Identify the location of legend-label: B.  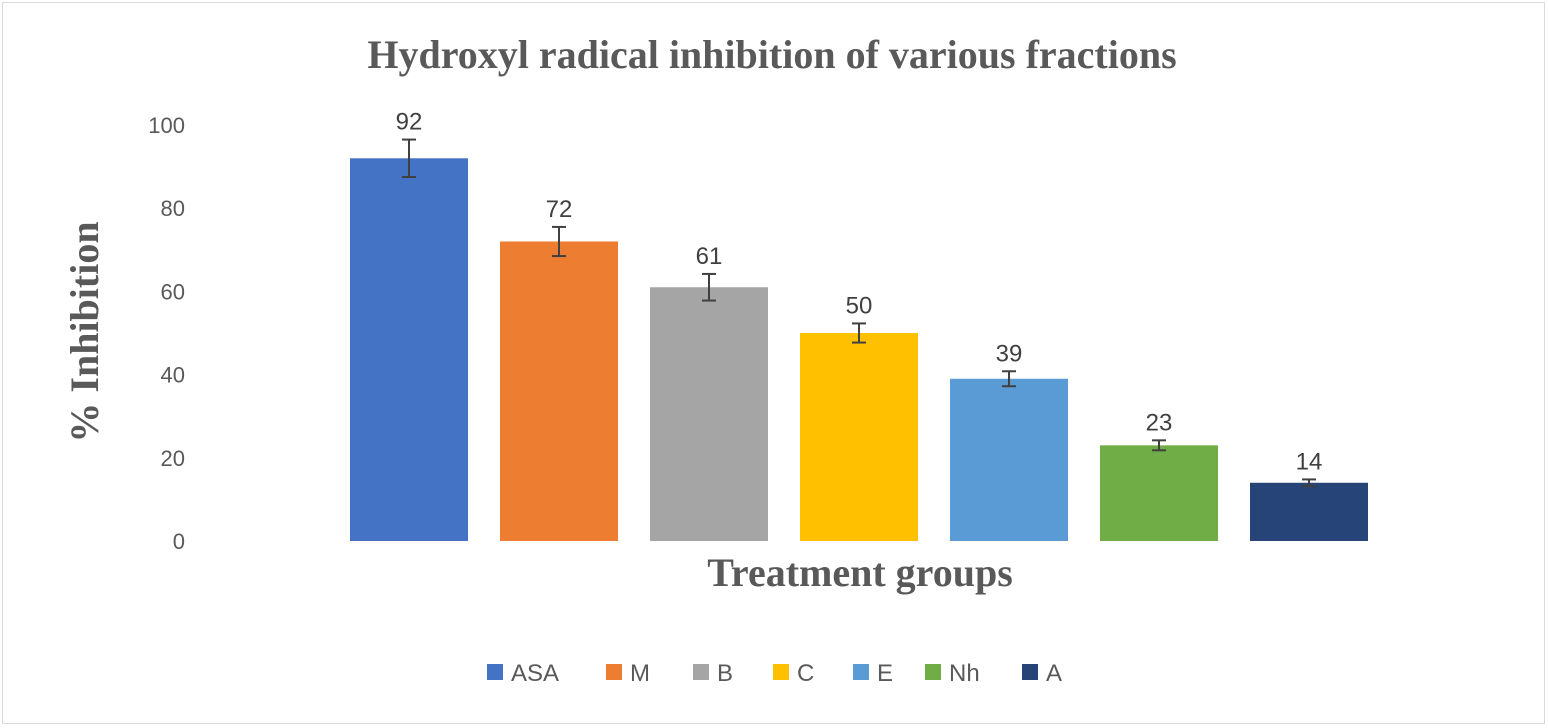
(725, 673).